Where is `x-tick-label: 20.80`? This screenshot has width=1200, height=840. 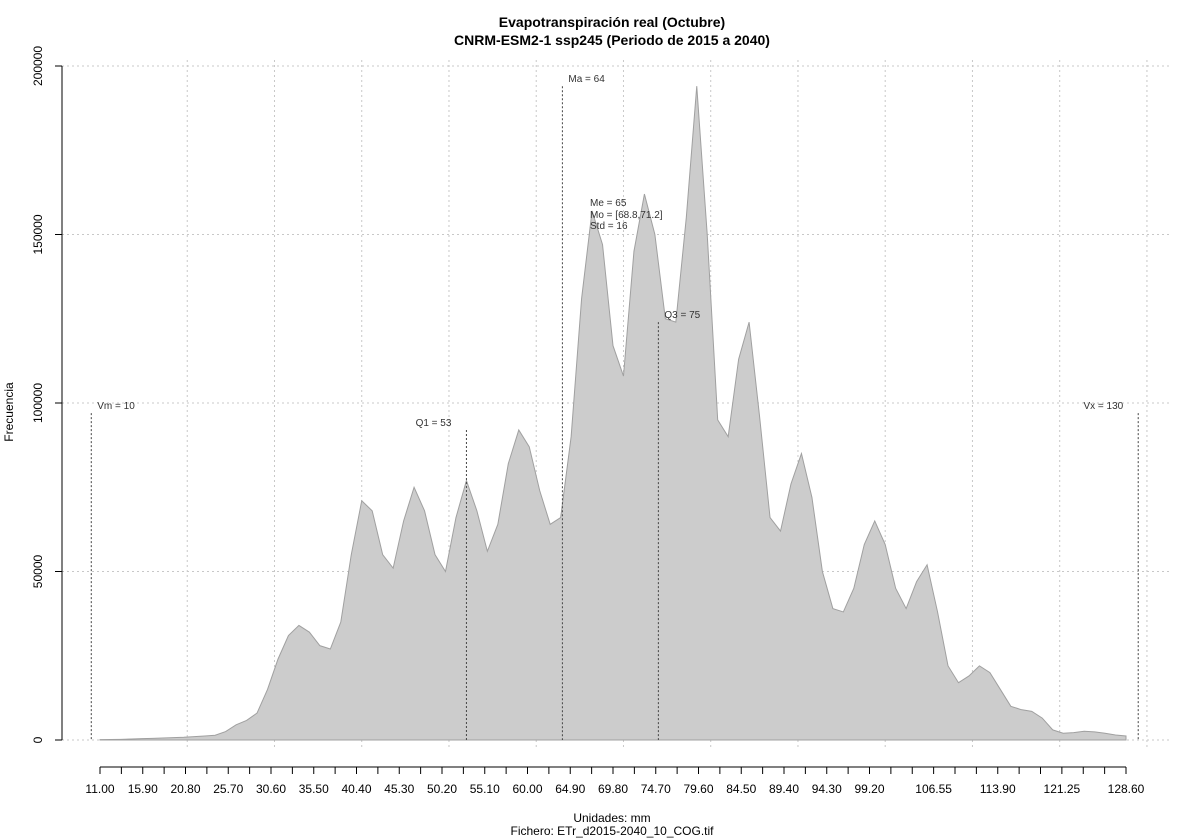
x-tick-label: 20.80 is located at coordinates (185, 789).